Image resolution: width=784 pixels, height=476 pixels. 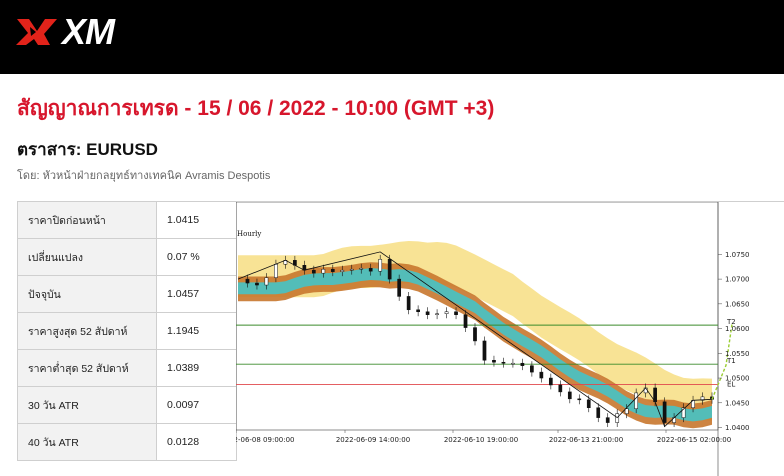 What do you see at coordinates (737, 379) in the screenshot?
I see `y-tick-label: 1.0500` at bounding box center [737, 379].